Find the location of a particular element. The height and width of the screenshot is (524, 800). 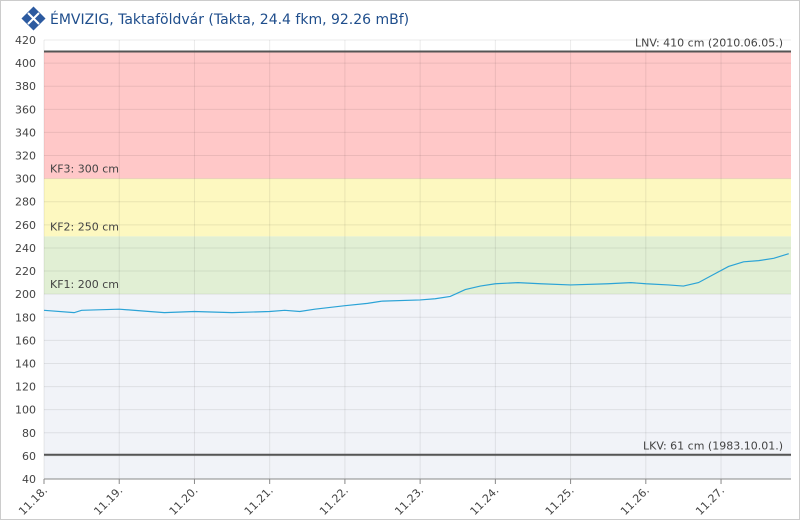

y-tick-label: 40 is located at coordinates (29, 479).